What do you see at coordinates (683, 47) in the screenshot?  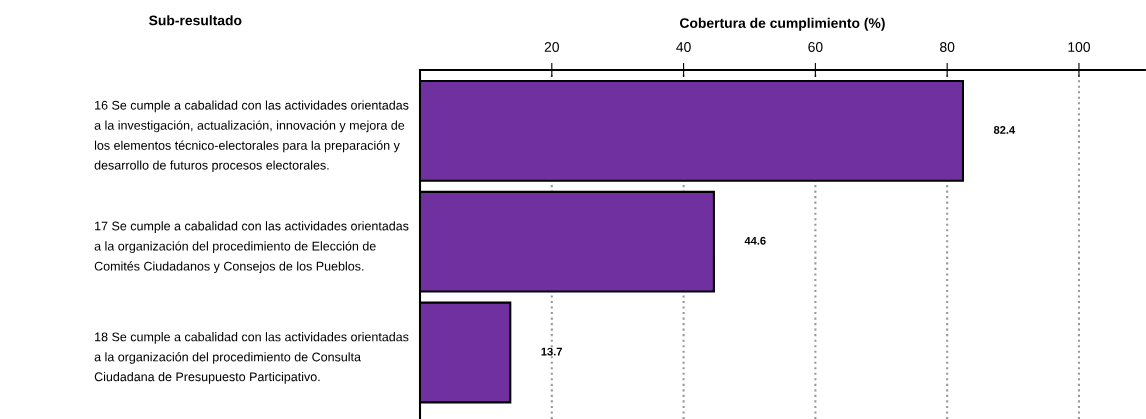 I see `x-tick-label: 40` at bounding box center [683, 47].